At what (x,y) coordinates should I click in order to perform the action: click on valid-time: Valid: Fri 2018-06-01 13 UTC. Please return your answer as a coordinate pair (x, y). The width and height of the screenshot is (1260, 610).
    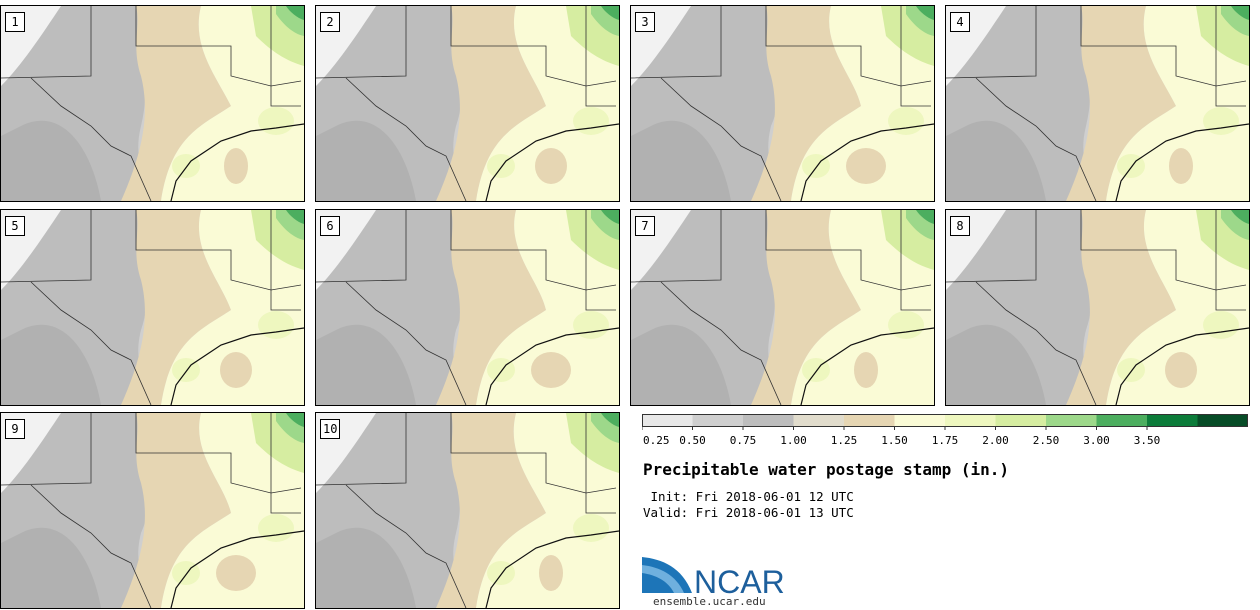
    Looking at the image, I should click on (748, 512).